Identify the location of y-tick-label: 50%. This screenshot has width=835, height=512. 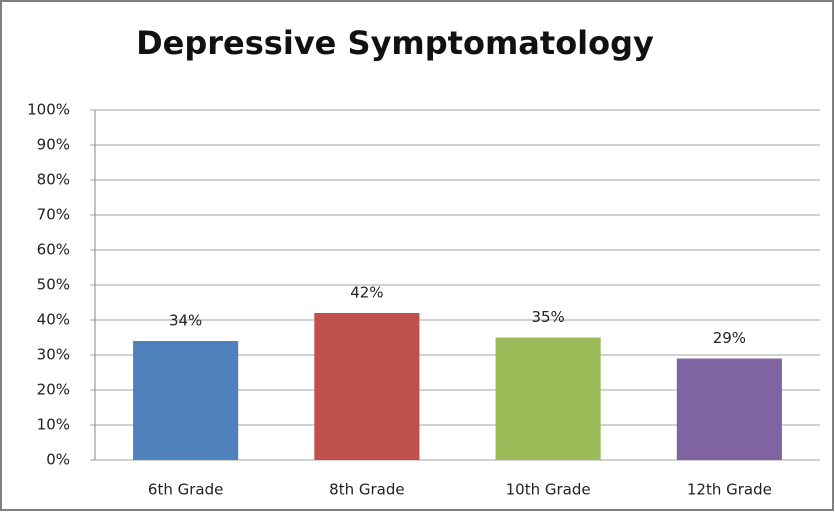
(53, 285).